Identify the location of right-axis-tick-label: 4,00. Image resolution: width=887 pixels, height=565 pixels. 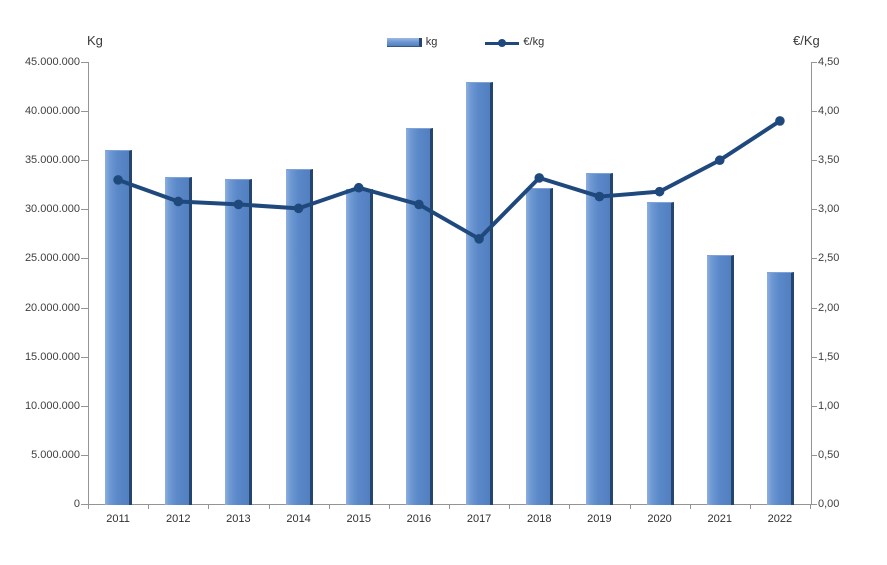
(829, 111).